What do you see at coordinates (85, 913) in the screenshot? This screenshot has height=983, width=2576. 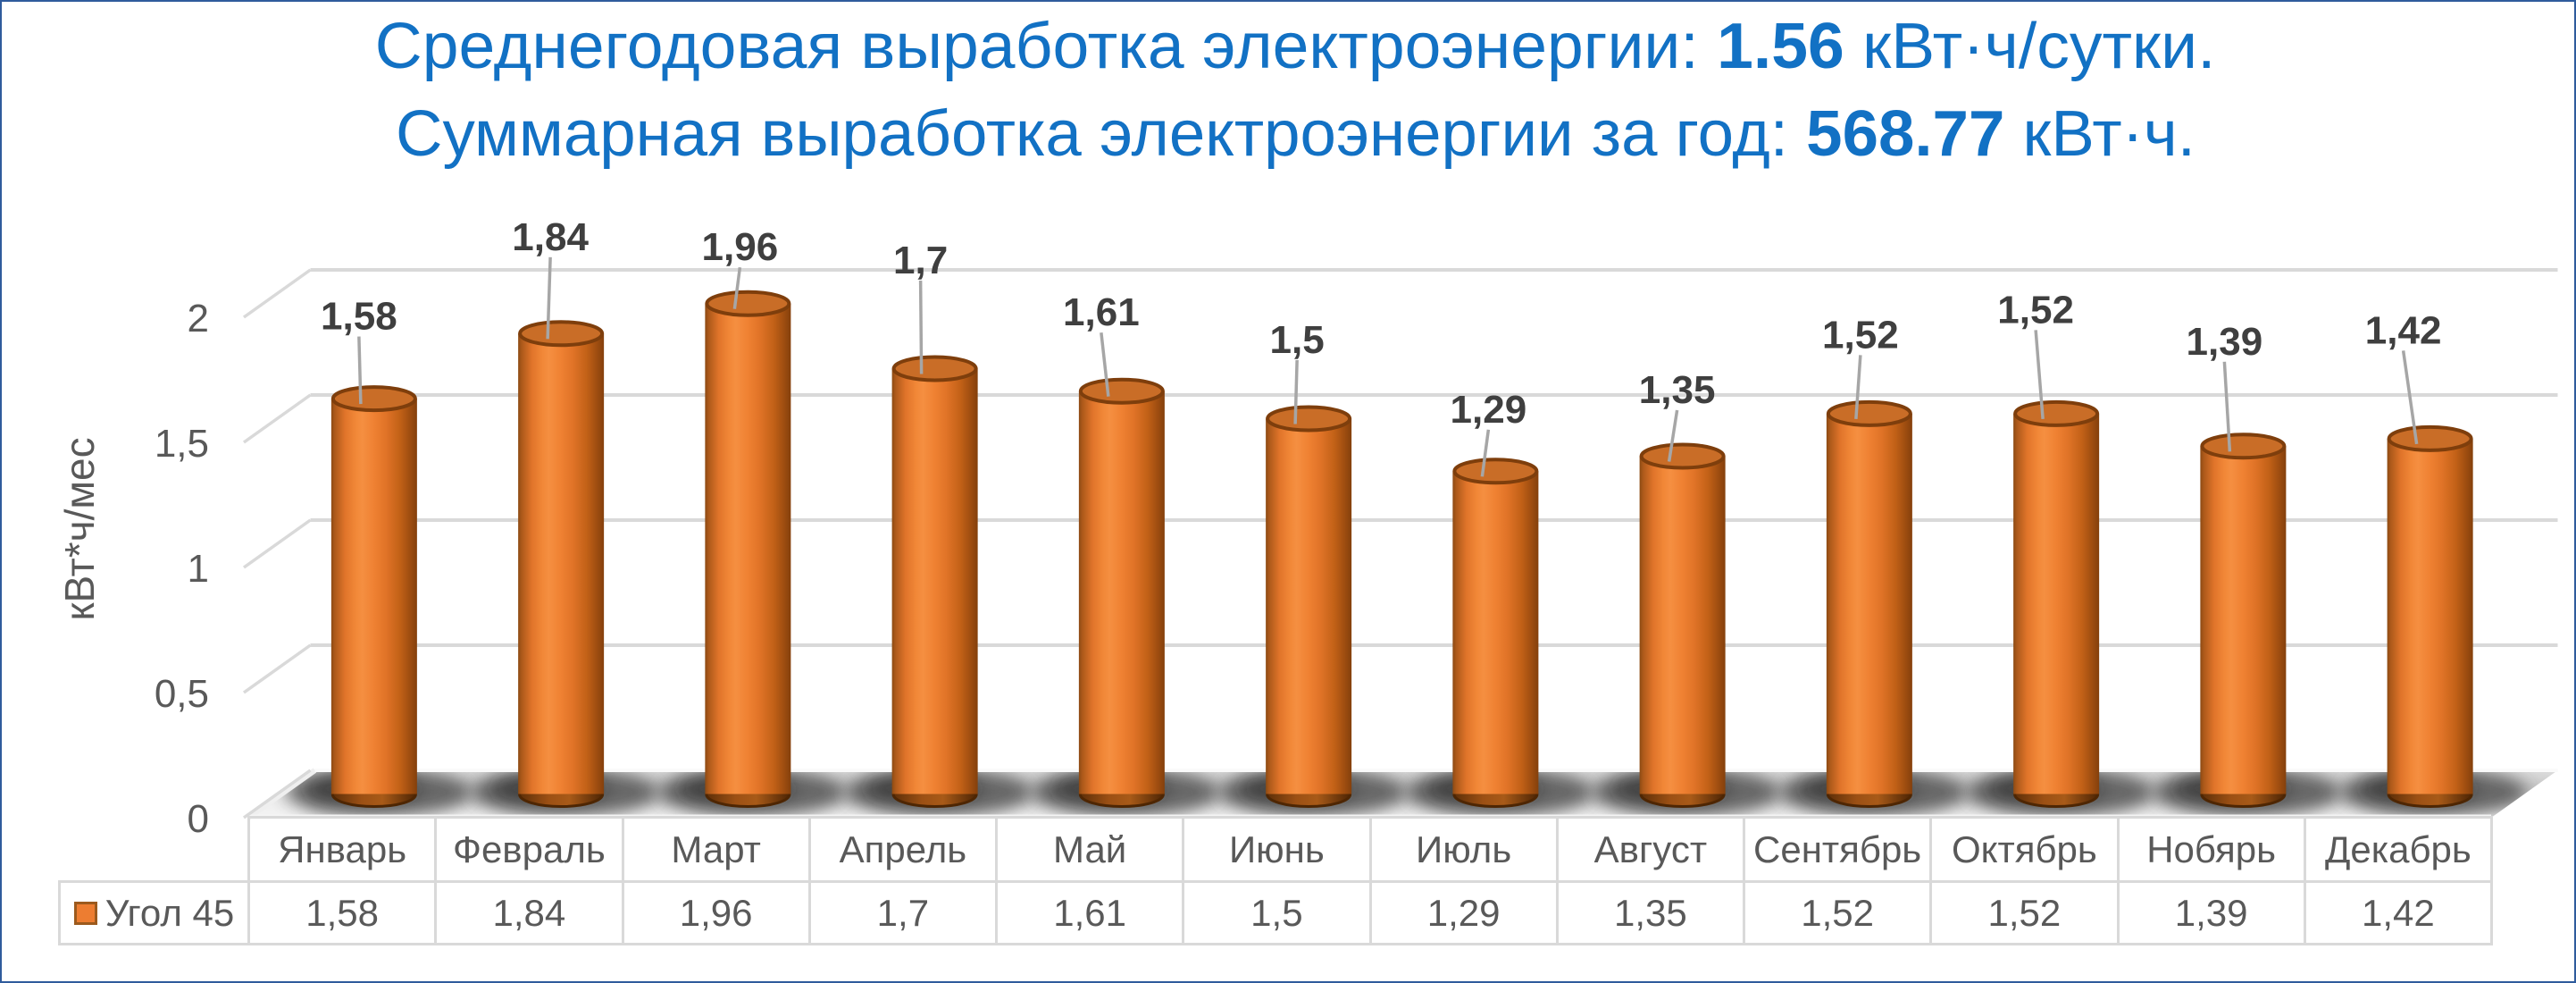 I see `legend-key-swatch` at bounding box center [85, 913].